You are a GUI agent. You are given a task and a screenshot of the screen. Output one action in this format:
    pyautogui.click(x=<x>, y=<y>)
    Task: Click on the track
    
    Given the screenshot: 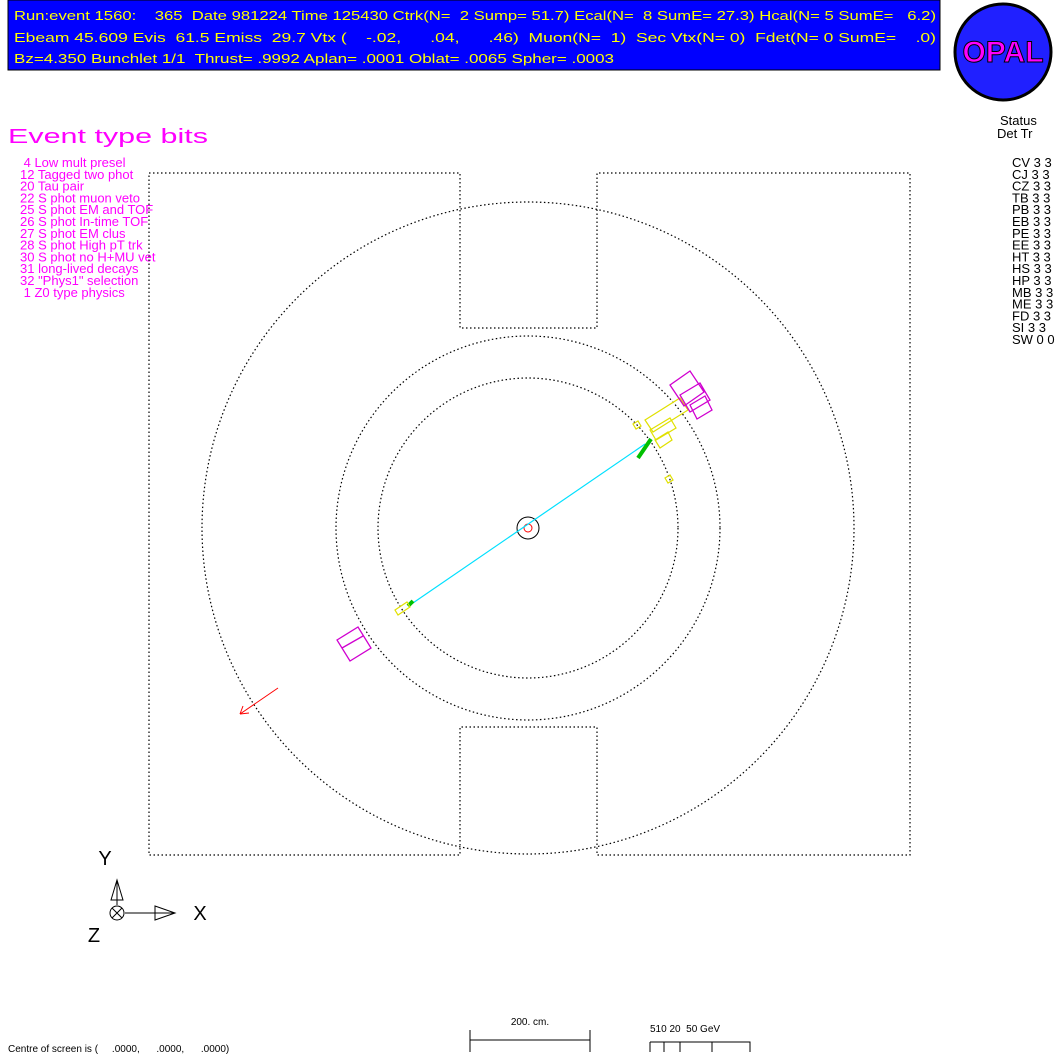 What is the action you would take?
    pyautogui.click(x=527, y=524)
    